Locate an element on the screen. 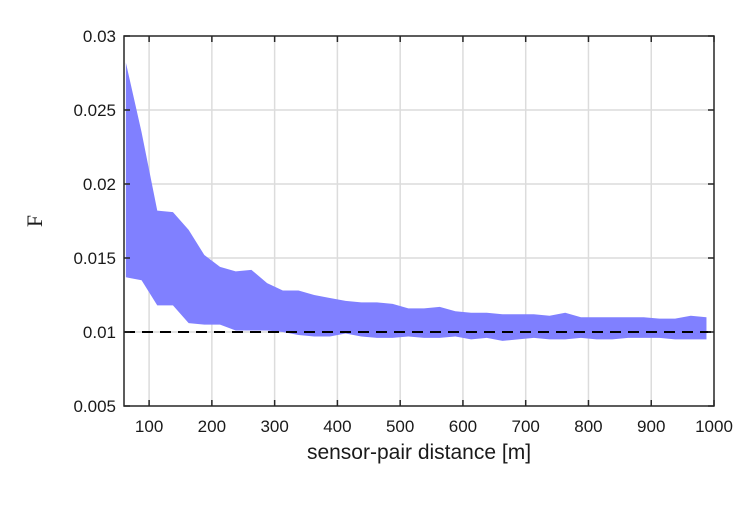 This screenshot has height=507, width=747. y-tick-label: 0.005 is located at coordinates (94, 406).